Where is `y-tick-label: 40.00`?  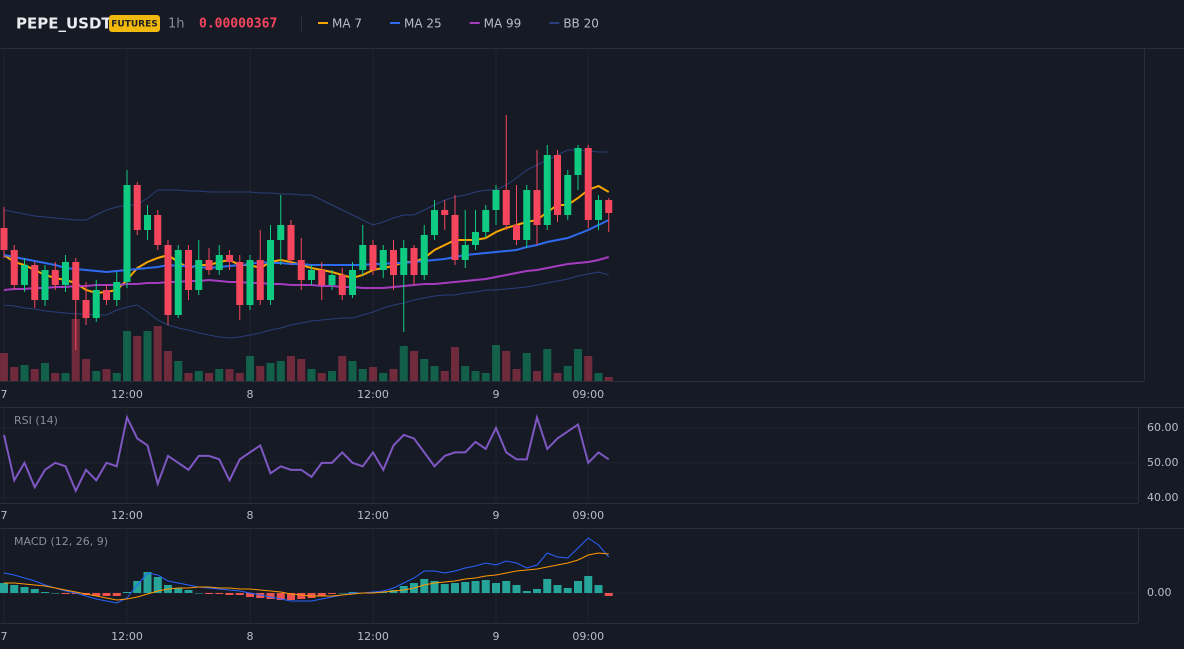
y-tick-label: 40.00 is located at coordinates (1163, 497).